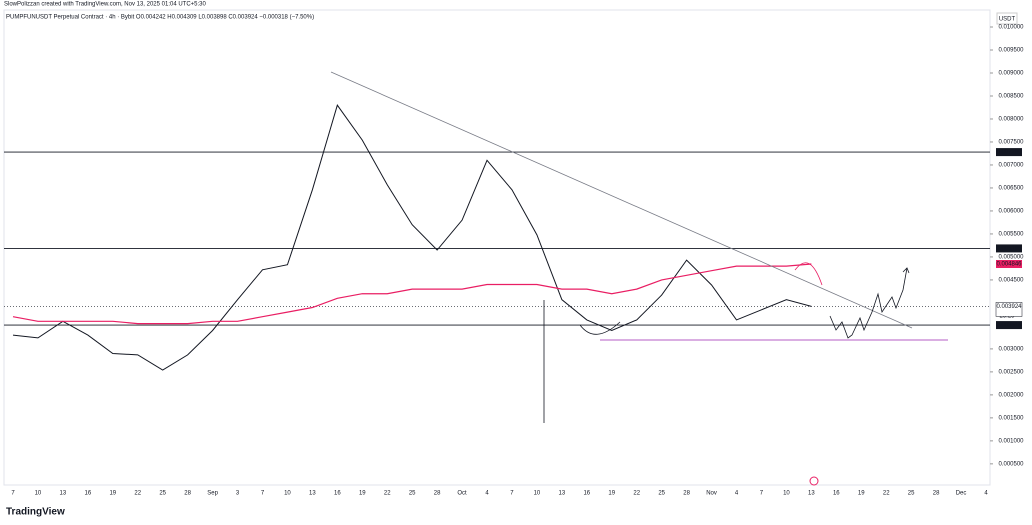  I want to click on y-tick-label: 0.004500, so click(1011, 280).